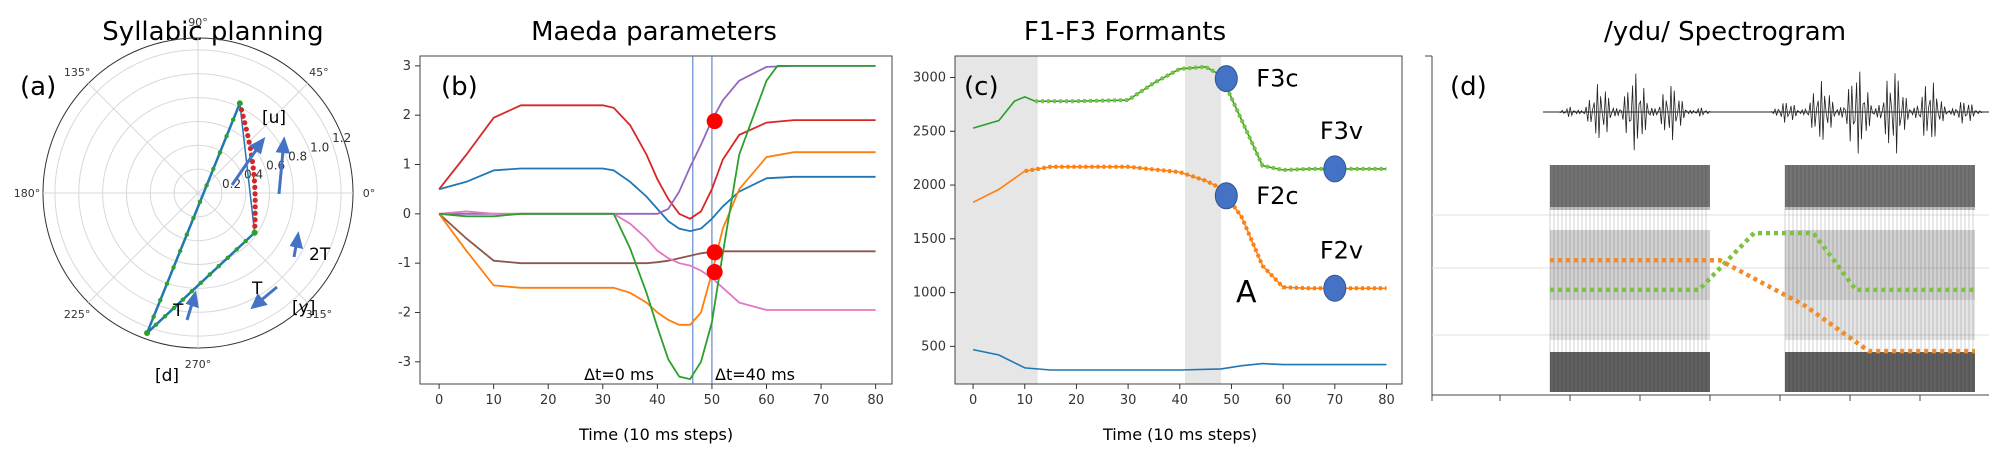 The width and height of the screenshot is (1989, 458). I want to click on b-xtick-label: 40, so click(657, 400).